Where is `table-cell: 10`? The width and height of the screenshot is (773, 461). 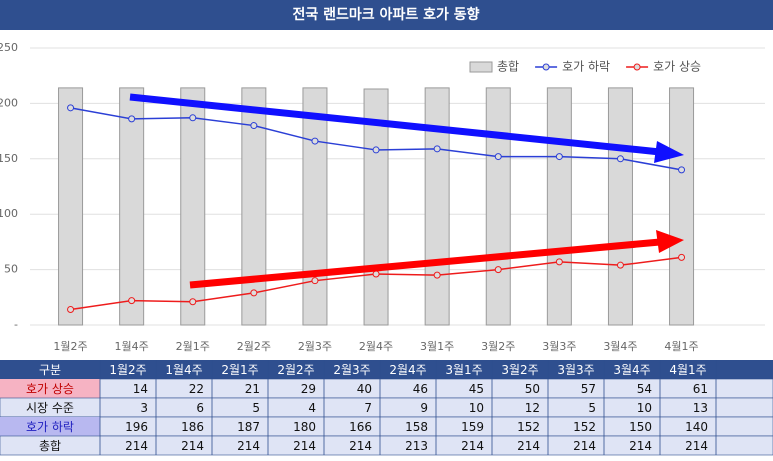
table-cell: 10 is located at coordinates (476, 408).